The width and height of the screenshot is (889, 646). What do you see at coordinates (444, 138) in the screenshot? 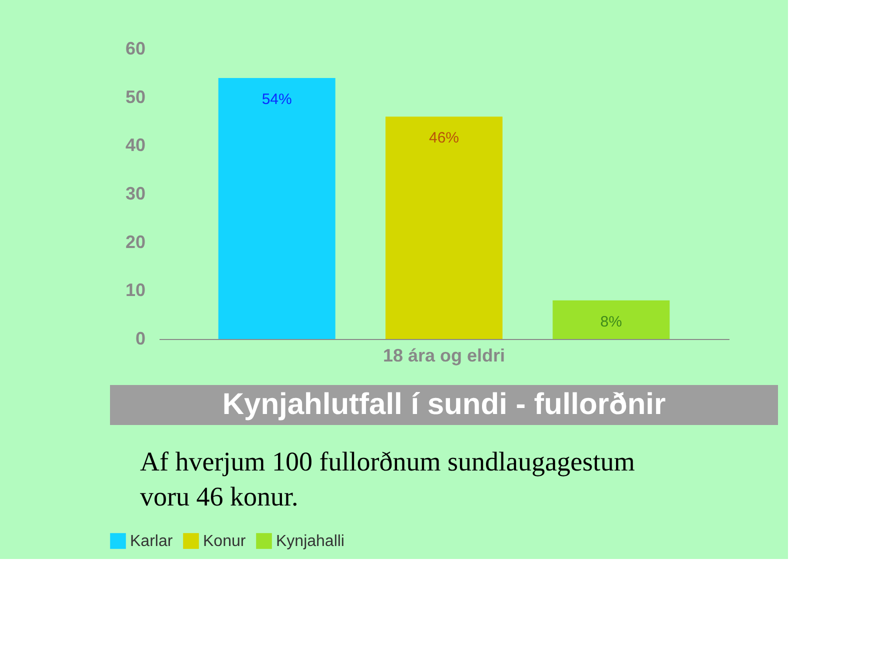
I see `data-label: 46%` at bounding box center [444, 138].